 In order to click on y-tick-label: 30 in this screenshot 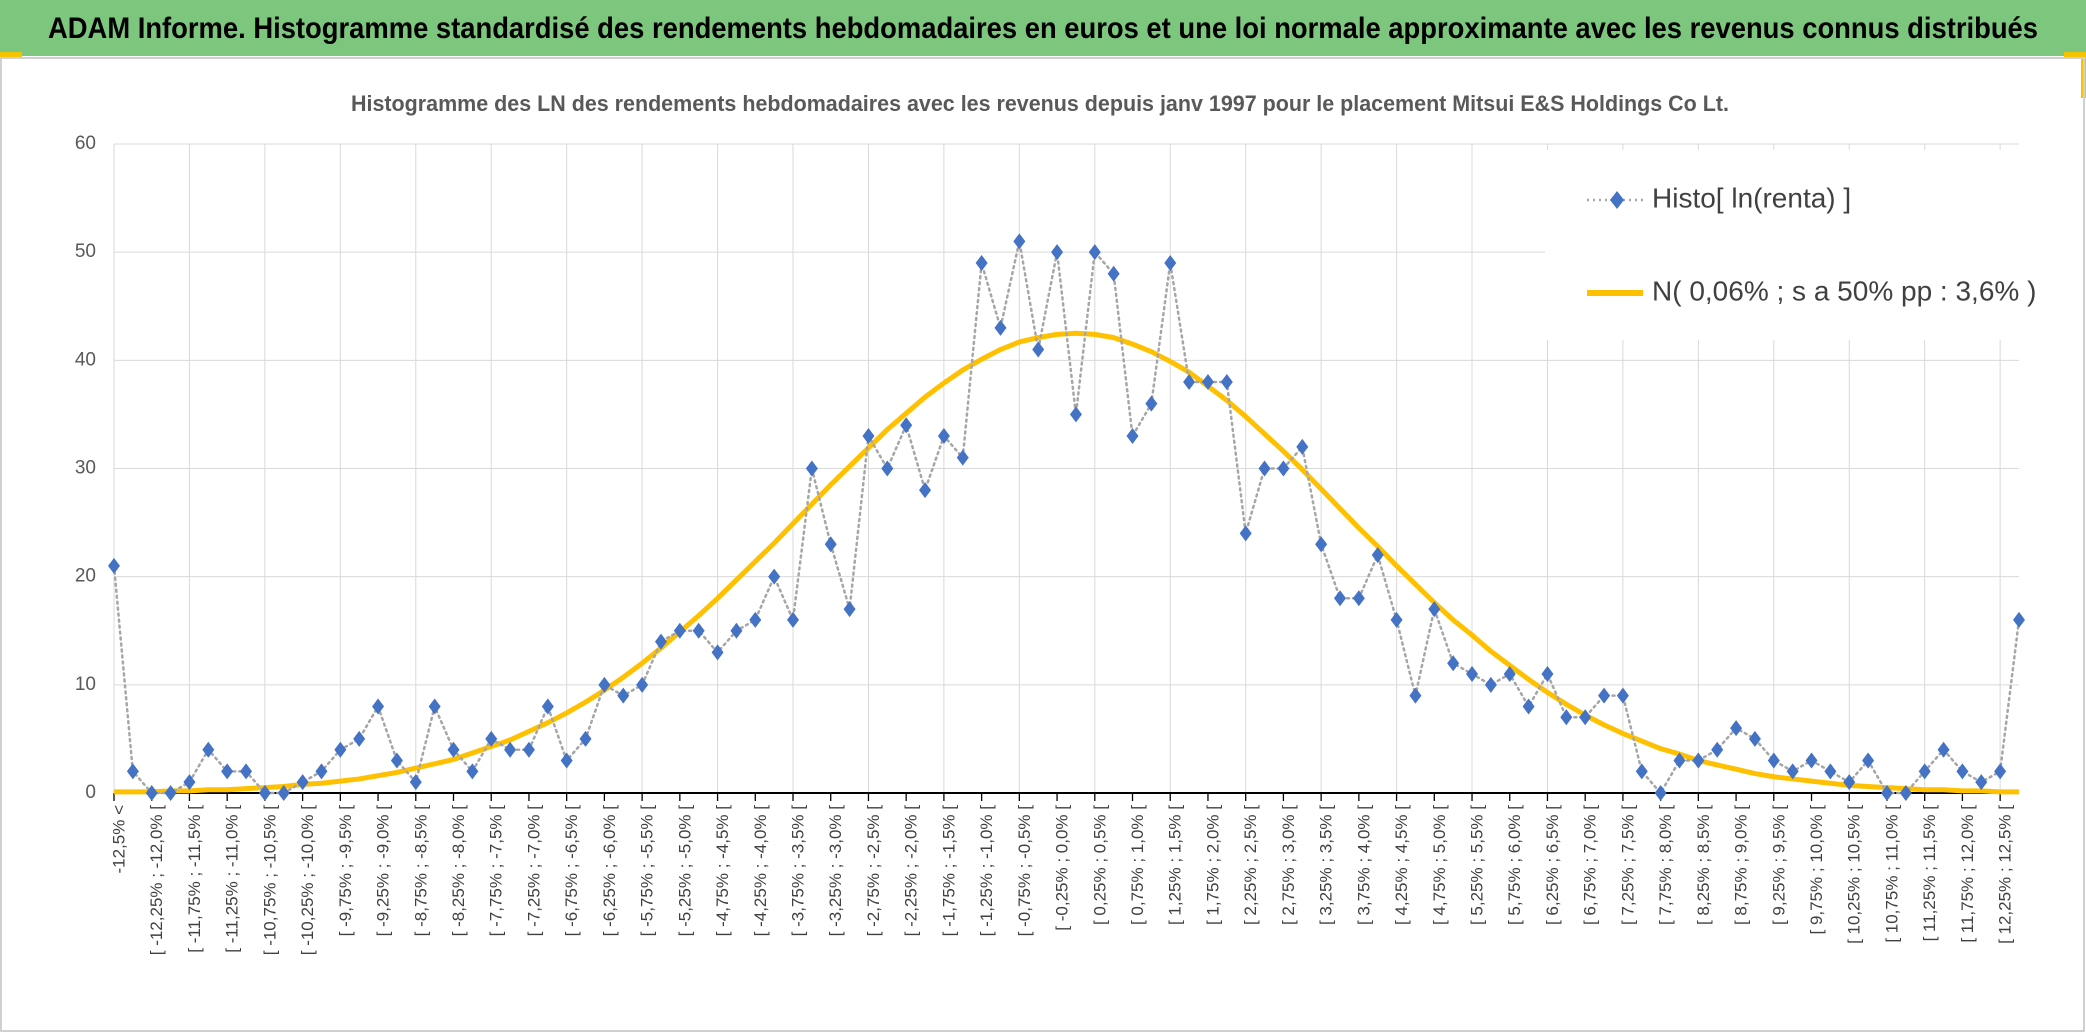, I will do `click(85, 468)`.